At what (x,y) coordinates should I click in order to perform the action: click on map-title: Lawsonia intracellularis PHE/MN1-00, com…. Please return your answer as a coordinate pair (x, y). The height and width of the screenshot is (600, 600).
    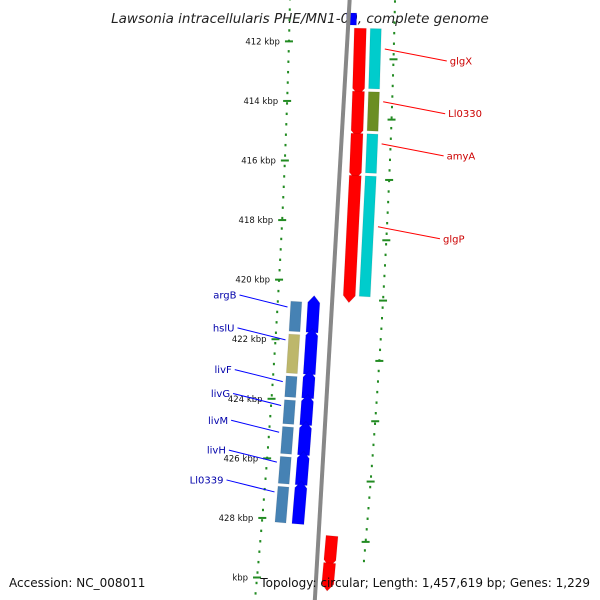
    Looking at the image, I should click on (300, 19).